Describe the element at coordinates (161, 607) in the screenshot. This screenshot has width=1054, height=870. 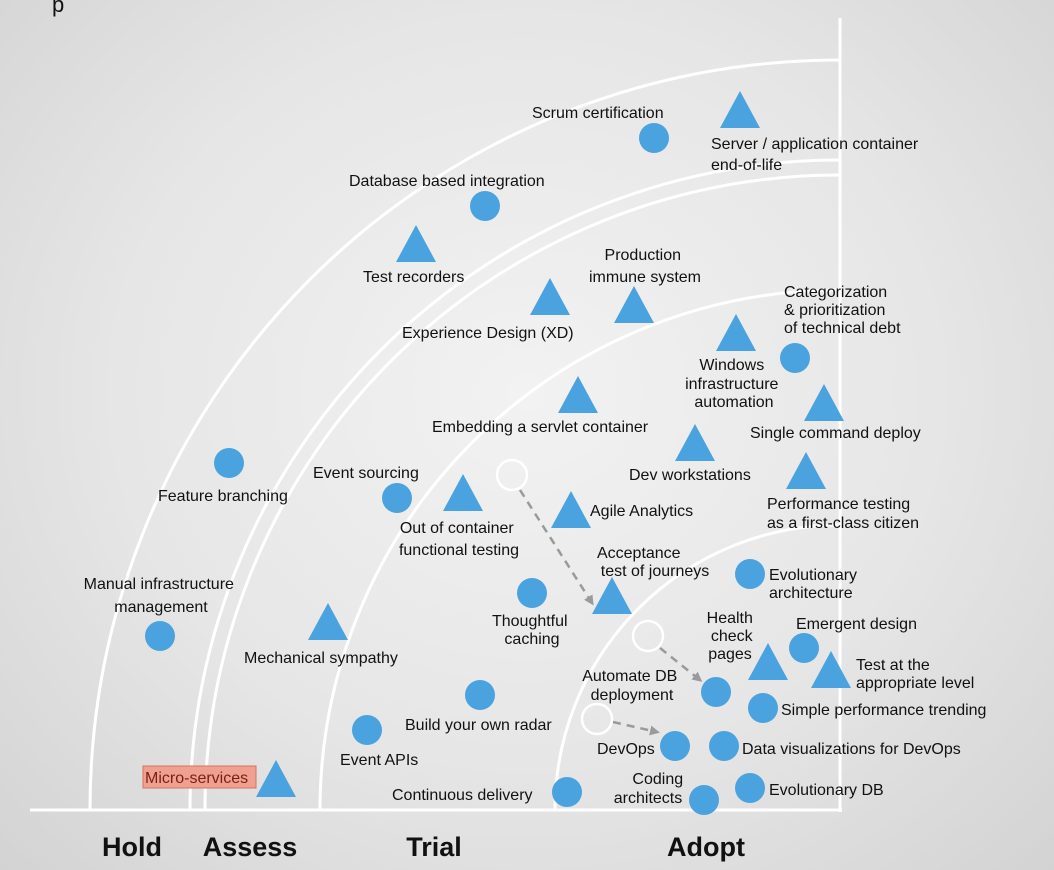
I see `blip-label-line: management` at that location.